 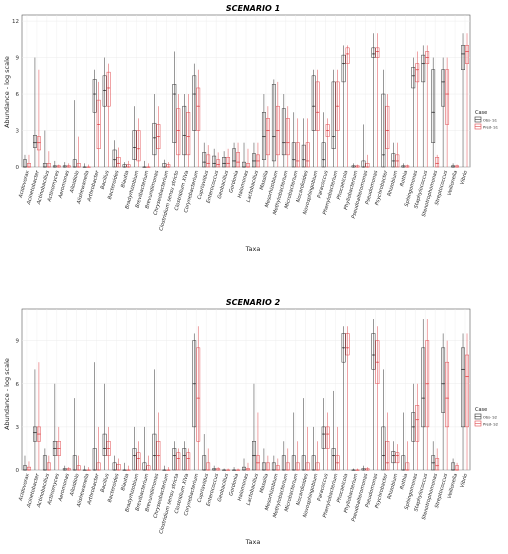 What do you see at coordinates (481, 410) in the screenshot?
I see `legend-title: Case` at bounding box center [481, 410].